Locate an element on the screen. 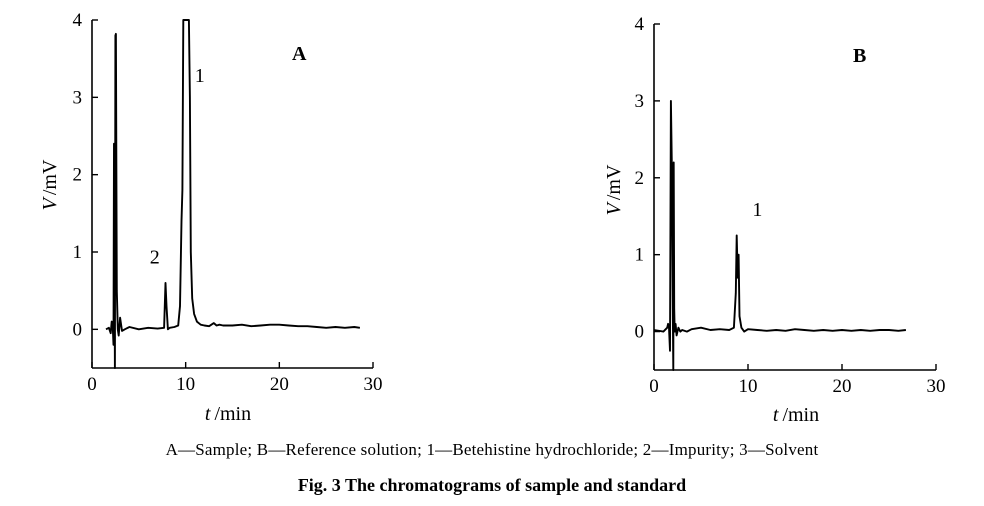 The height and width of the screenshot is (506, 984). y-tick-label-a-4: 4 is located at coordinates (78, 20).